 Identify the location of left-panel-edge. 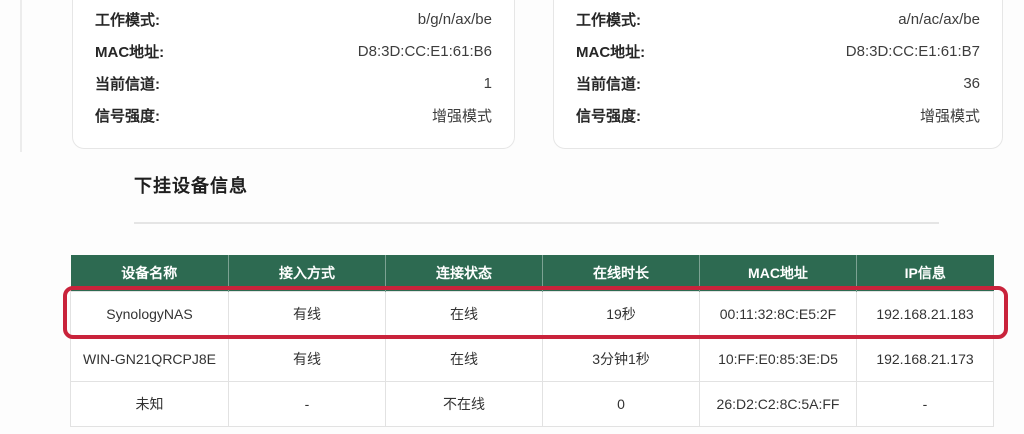
(21, 76).